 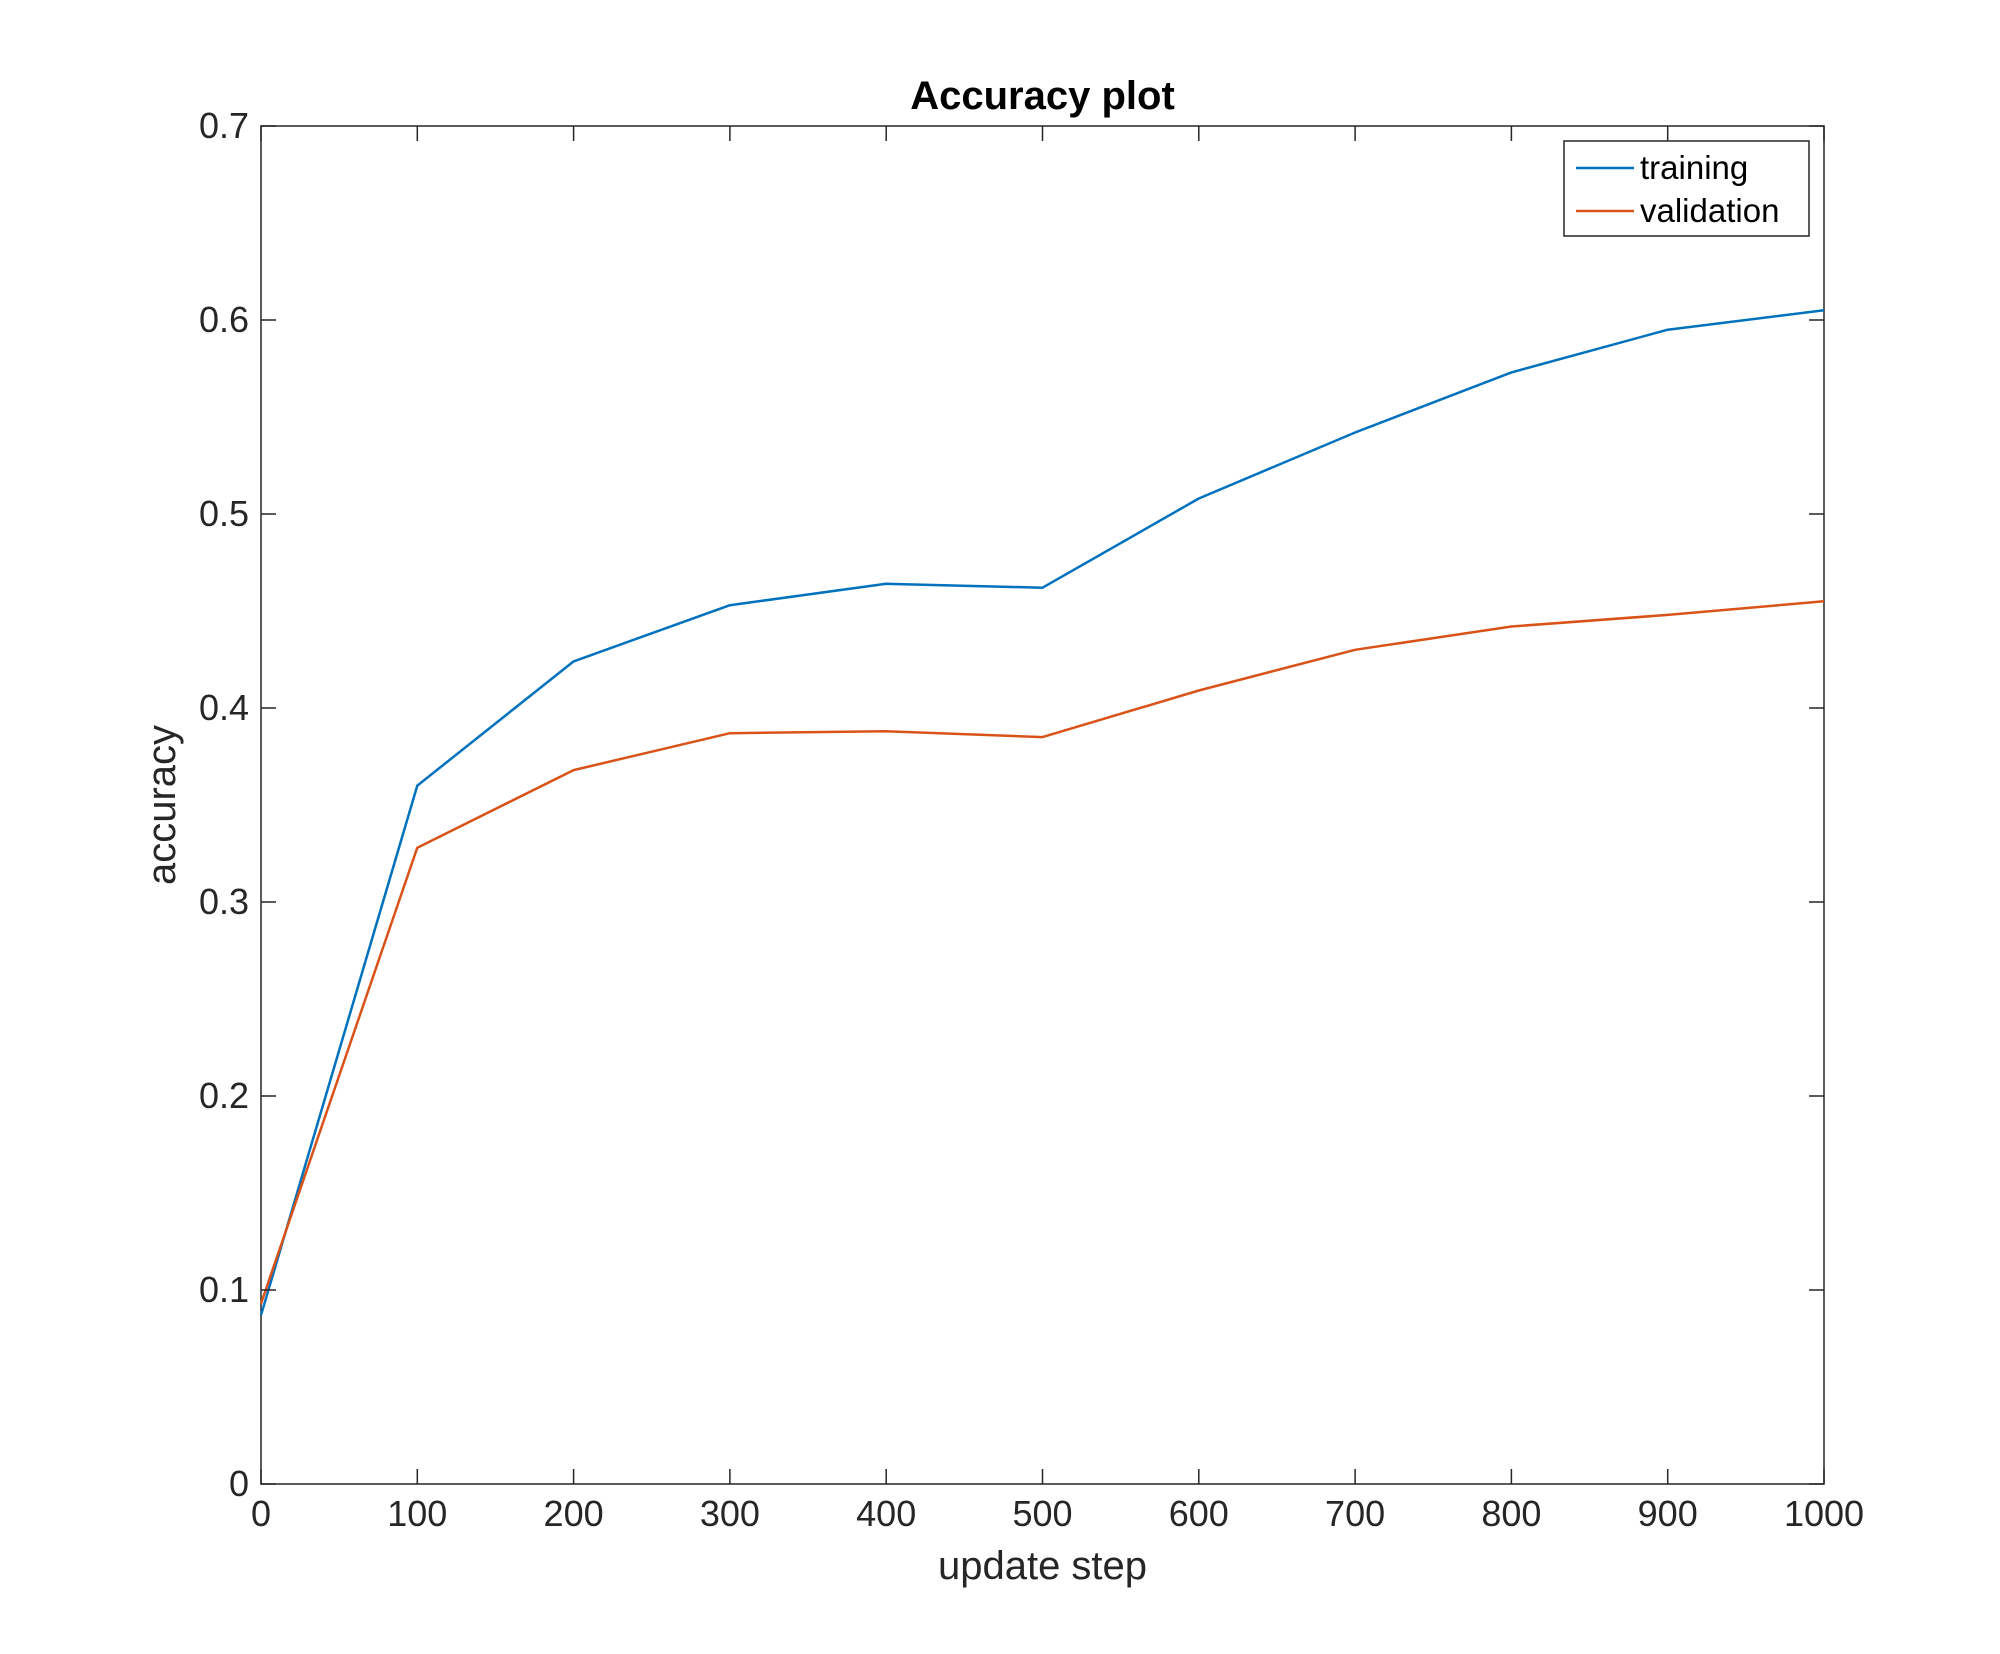 What do you see at coordinates (224, 901) in the screenshot?
I see `y-tick-label: 0.3` at bounding box center [224, 901].